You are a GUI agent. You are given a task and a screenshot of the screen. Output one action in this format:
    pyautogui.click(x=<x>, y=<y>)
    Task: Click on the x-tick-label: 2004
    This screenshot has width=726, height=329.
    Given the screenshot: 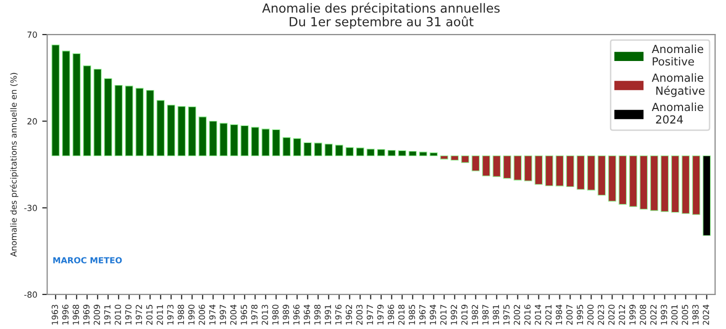 What is the action you would take?
    pyautogui.click(x=233, y=314)
    